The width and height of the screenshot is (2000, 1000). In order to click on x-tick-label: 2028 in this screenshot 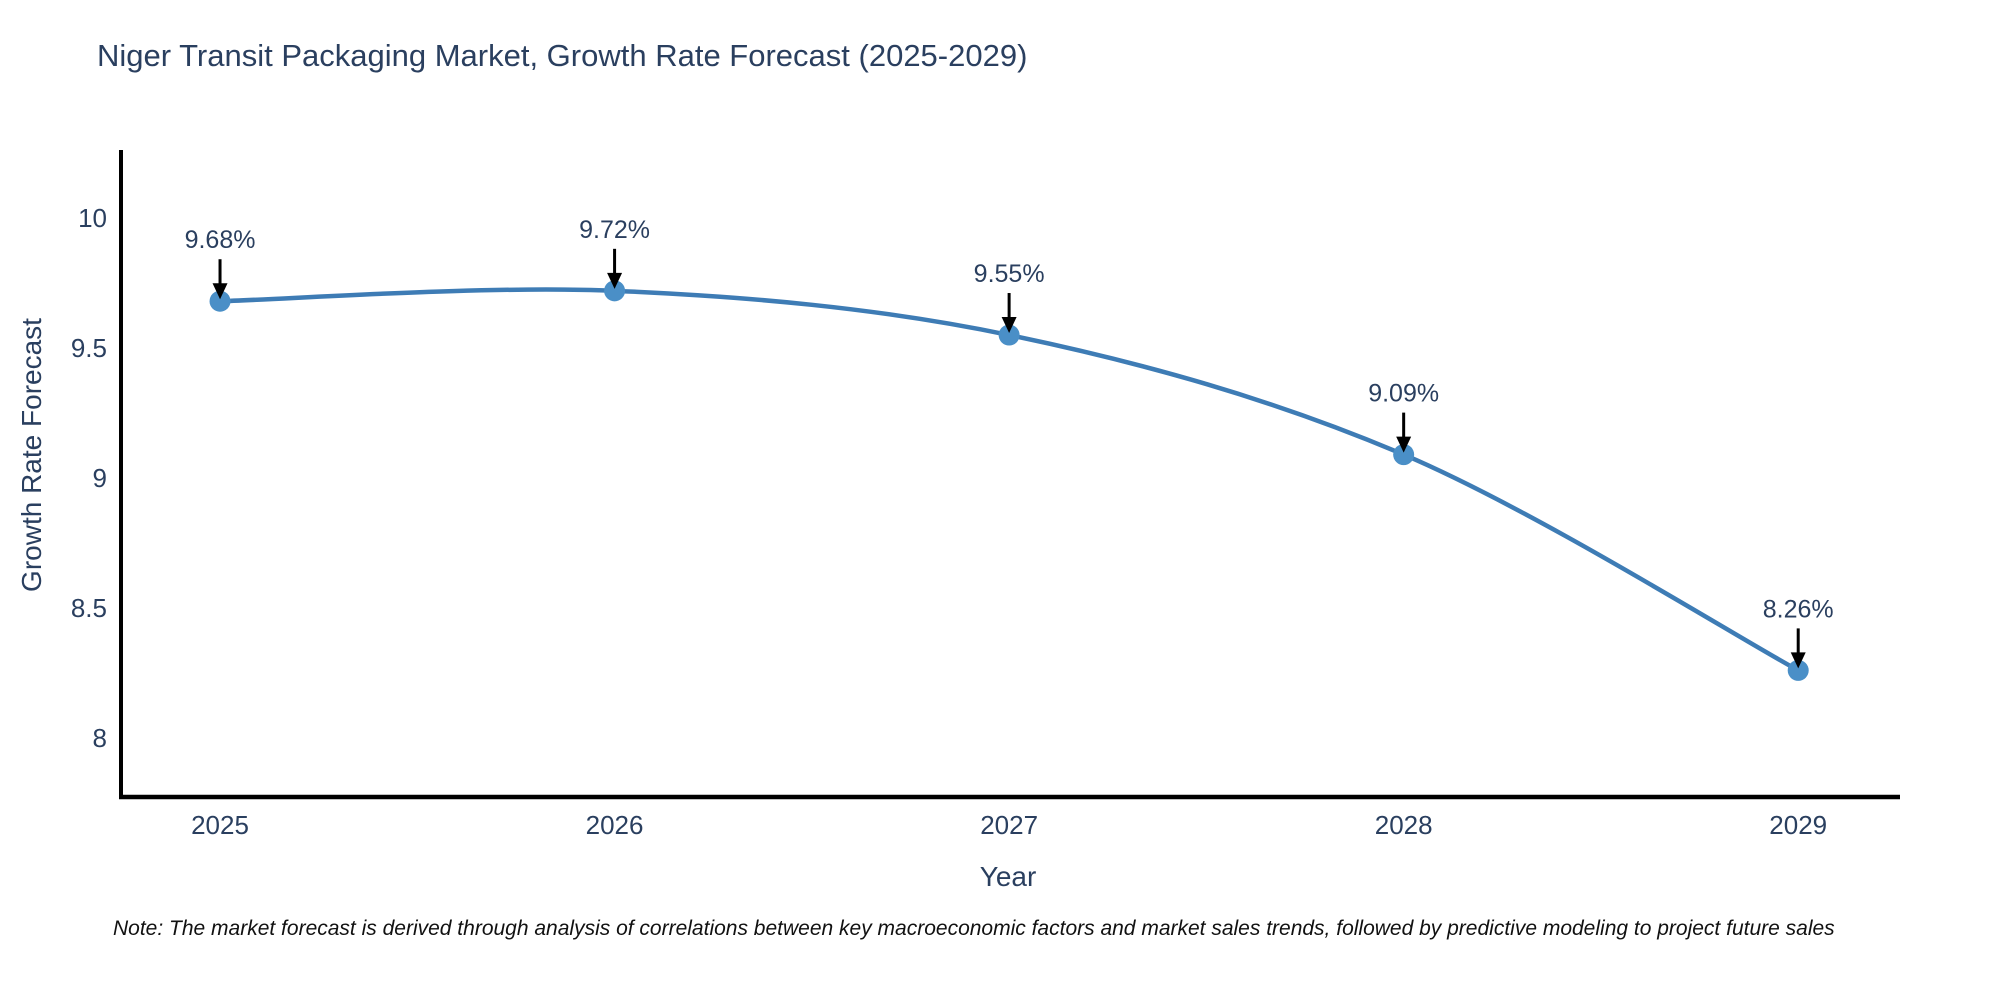, I will do `click(1404, 825)`.